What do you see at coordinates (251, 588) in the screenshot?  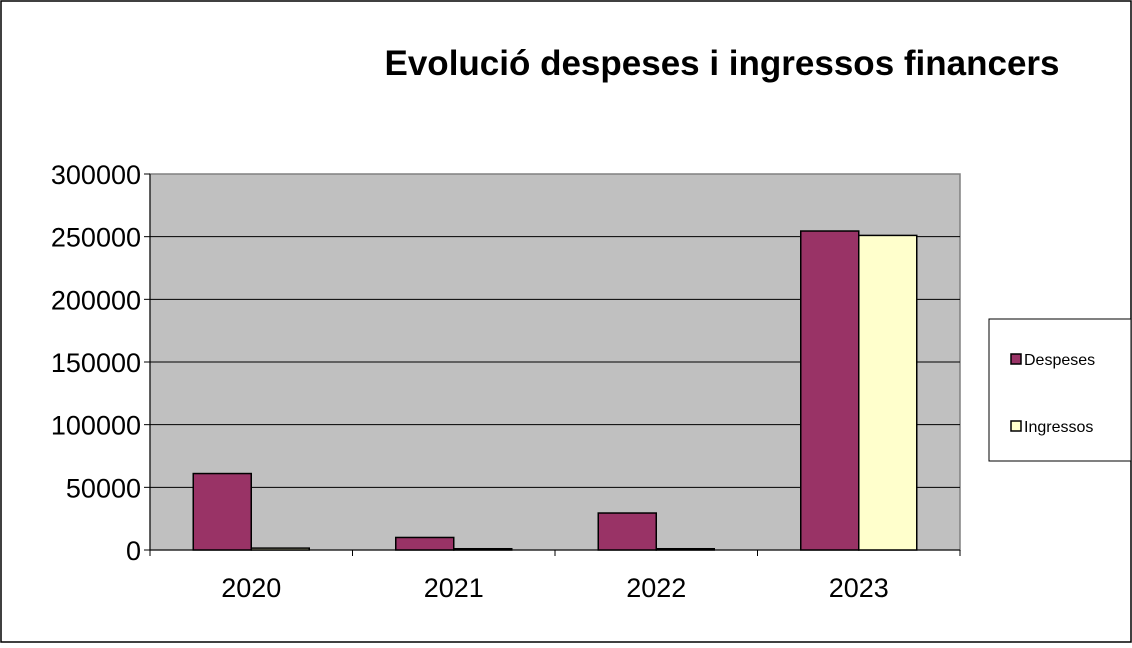 I see `x-tick-label: 2020` at bounding box center [251, 588].